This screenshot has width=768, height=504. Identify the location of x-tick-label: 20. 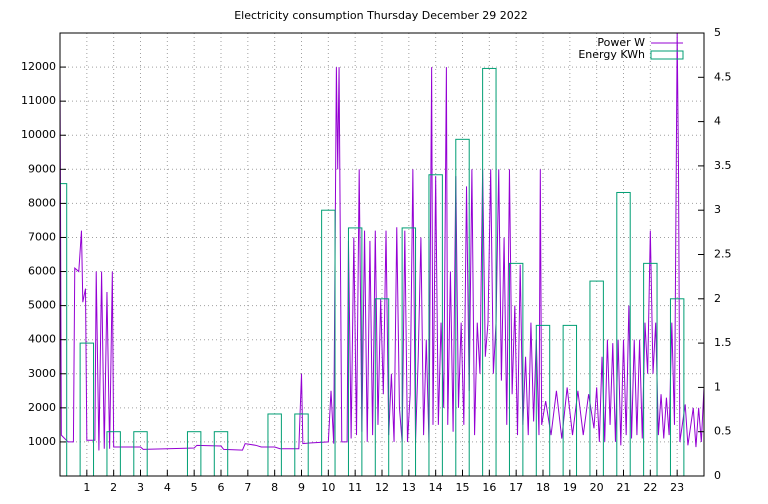
(597, 487).